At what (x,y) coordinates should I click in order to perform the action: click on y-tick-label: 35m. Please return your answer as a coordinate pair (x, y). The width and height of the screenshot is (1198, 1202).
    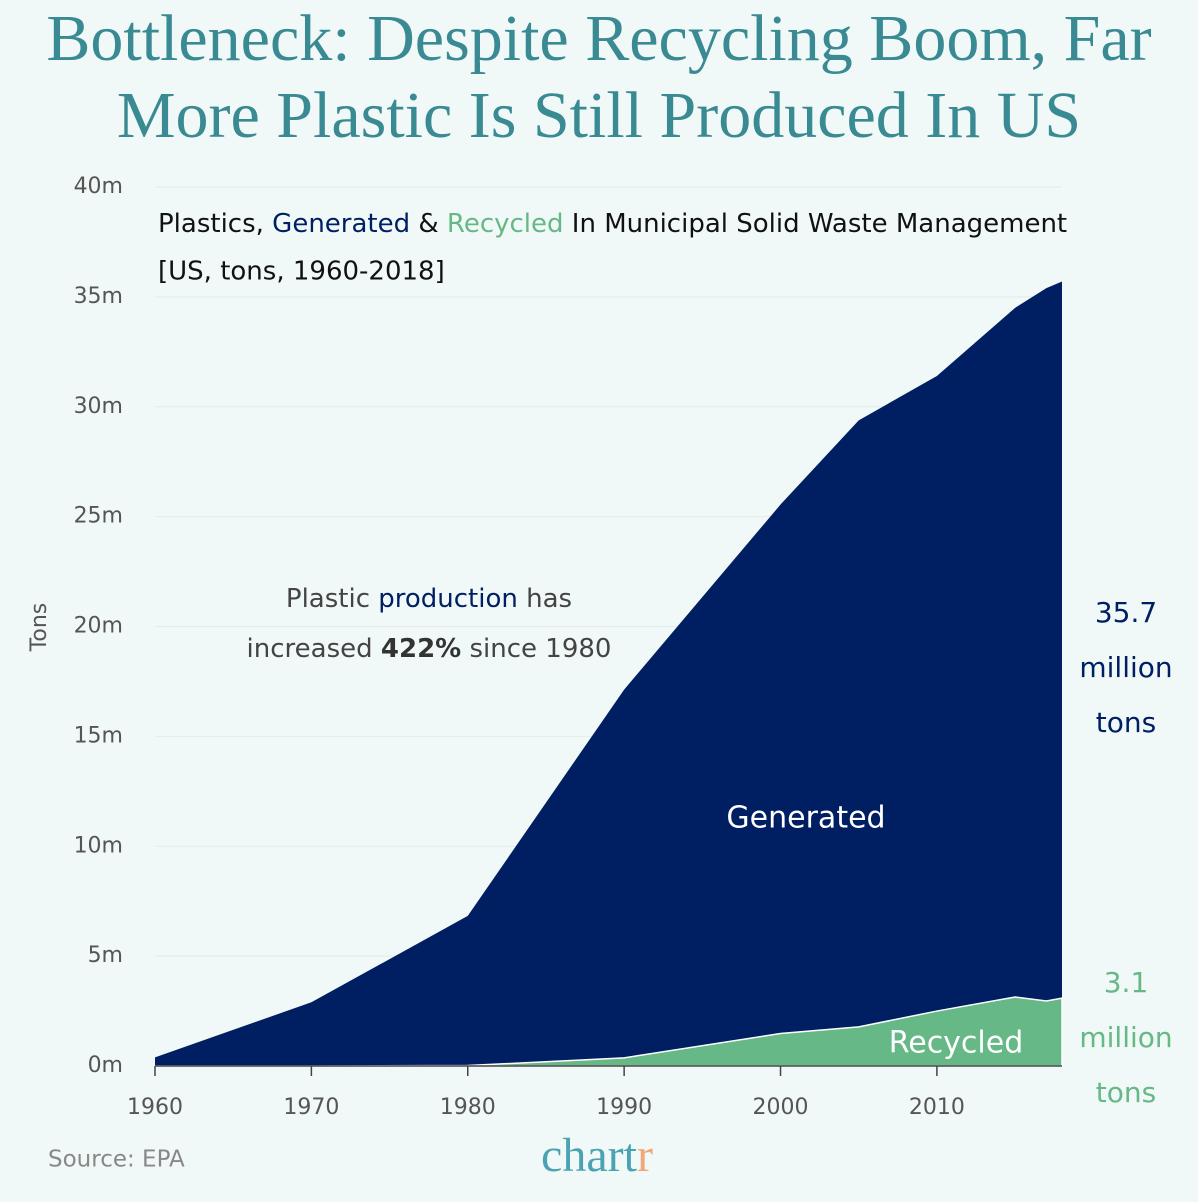
    Looking at the image, I should click on (98, 296).